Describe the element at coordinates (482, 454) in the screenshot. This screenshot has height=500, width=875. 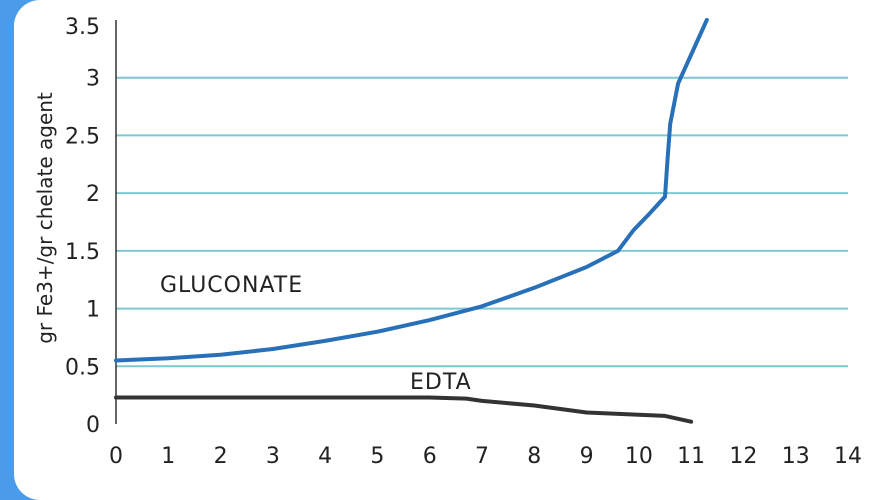
I see `x-tick-label-7: 7` at that location.